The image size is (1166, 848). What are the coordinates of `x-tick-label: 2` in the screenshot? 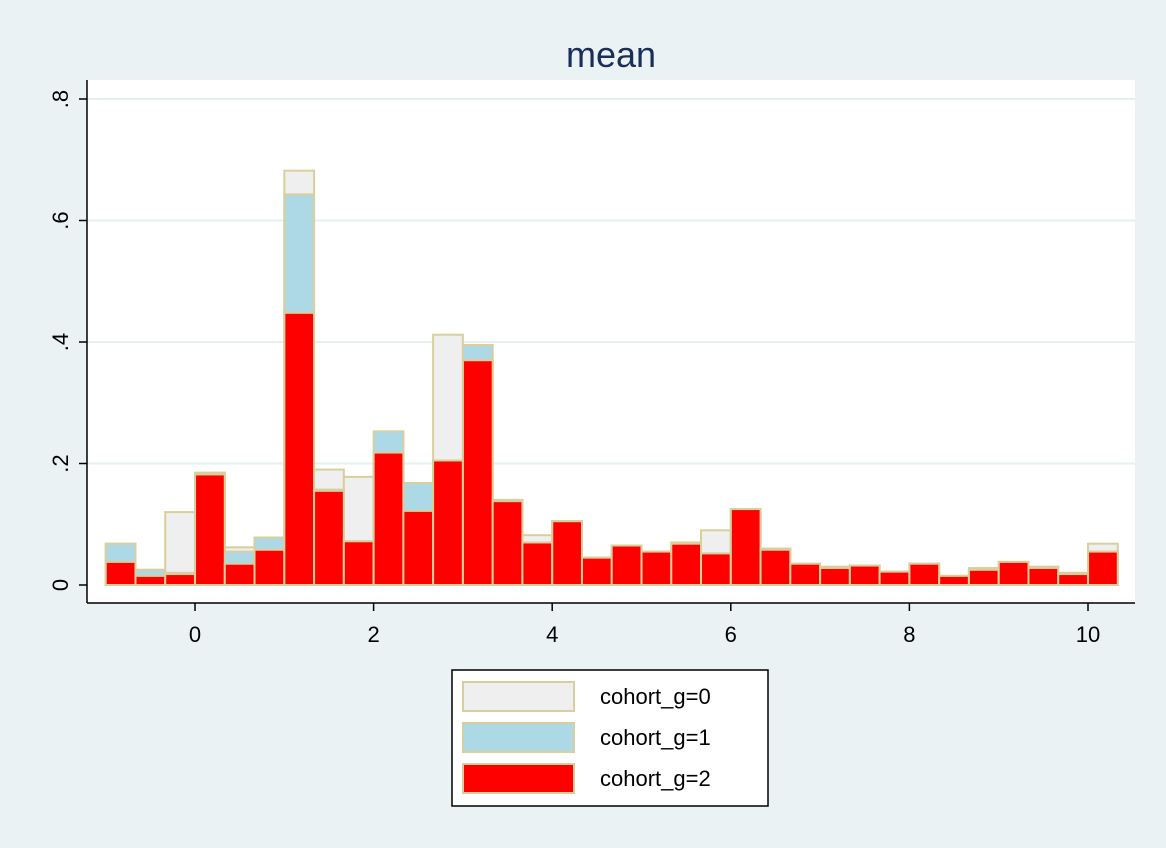 It's located at (373, 634).